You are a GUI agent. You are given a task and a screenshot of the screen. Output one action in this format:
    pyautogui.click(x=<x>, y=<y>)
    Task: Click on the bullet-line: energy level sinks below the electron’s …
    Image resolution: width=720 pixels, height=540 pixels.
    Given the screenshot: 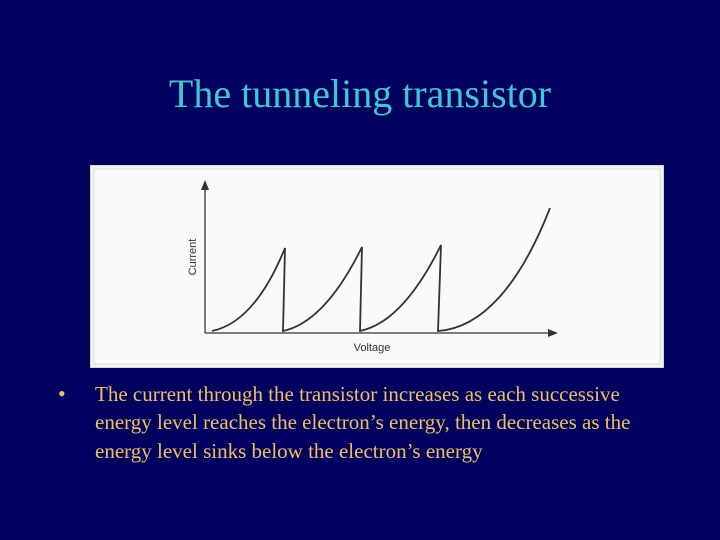 What is the action you would take?
    pyautogui.click(x=289, y=451)
    